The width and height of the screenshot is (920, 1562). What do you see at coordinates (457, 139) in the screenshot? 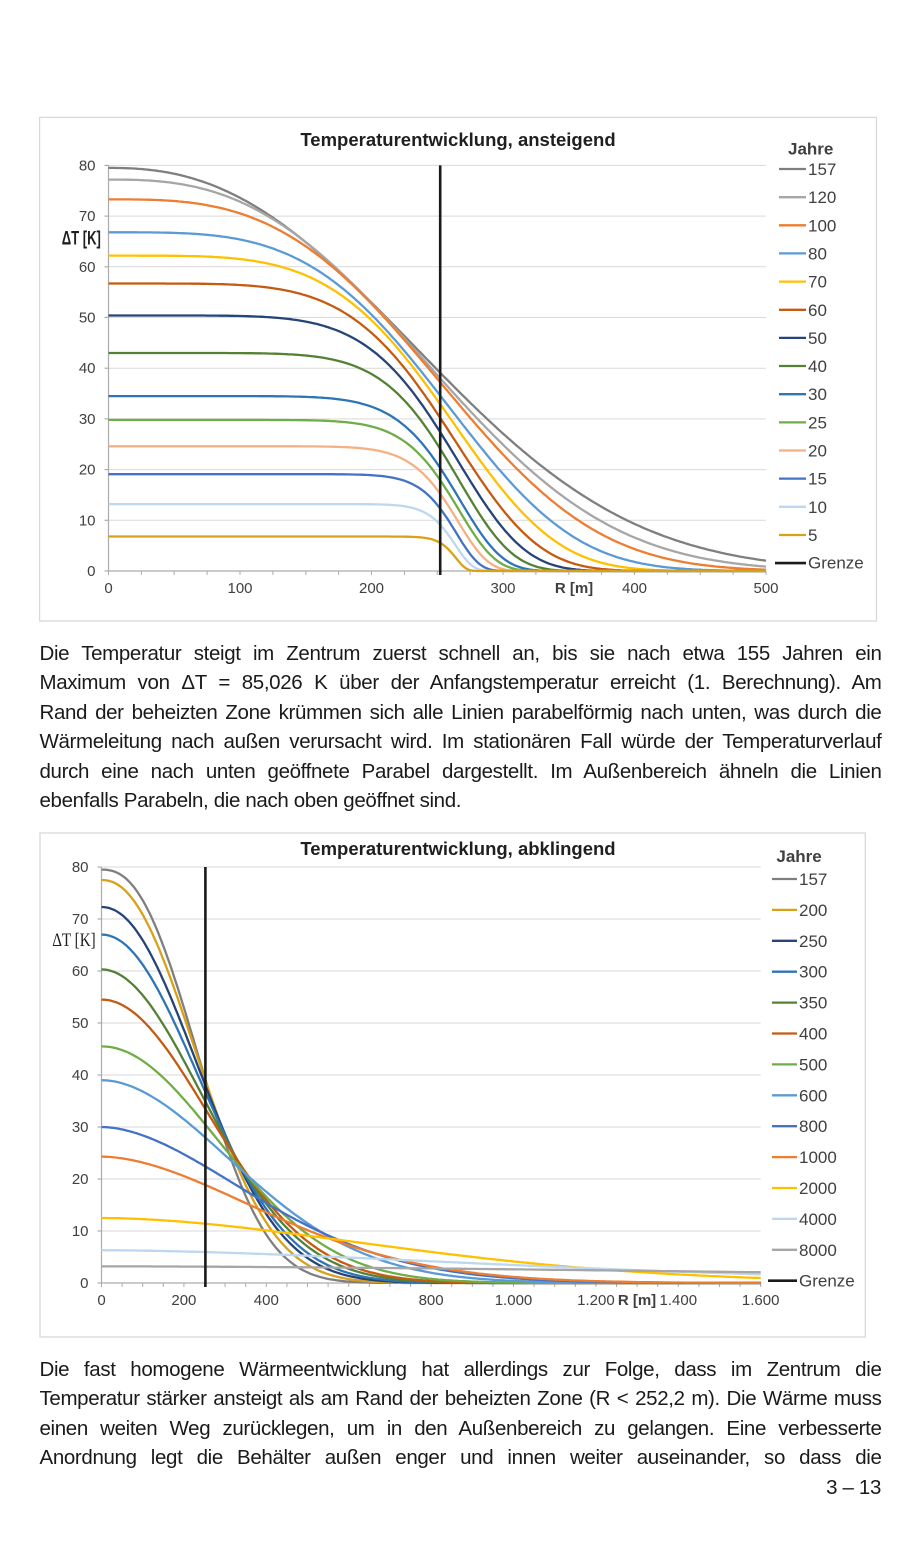
I see `svg-text:Temperaturentwicklung, ansteig: Temperaturentwicklung, ansteigend` at bounding box center [457, 139].